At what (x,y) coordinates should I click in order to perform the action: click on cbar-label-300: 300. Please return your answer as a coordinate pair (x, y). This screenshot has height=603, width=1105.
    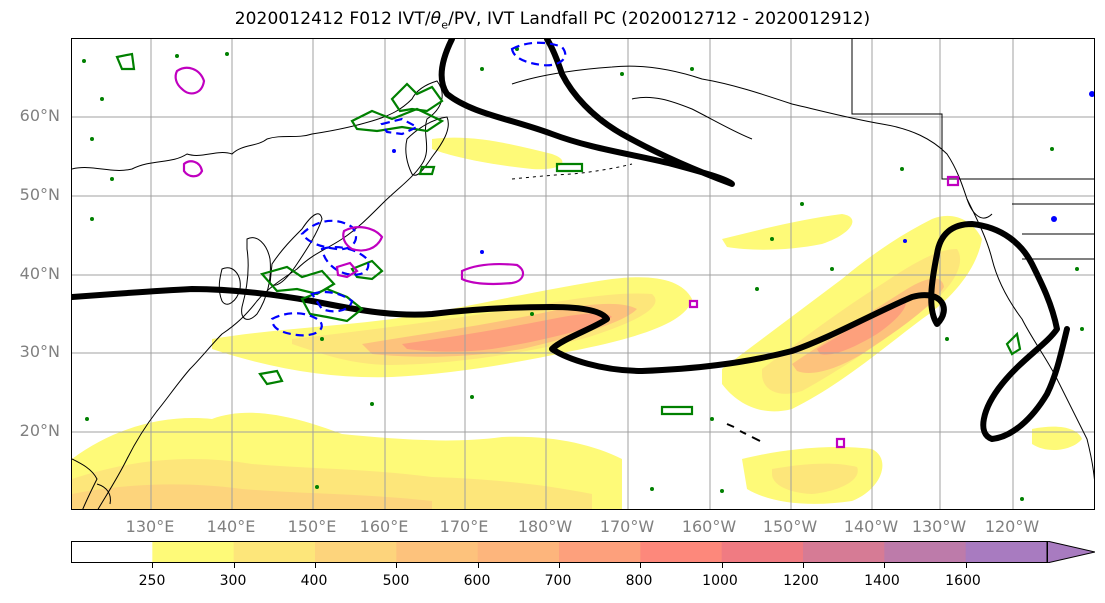
    Looking at the image, I should click on (233, 581).